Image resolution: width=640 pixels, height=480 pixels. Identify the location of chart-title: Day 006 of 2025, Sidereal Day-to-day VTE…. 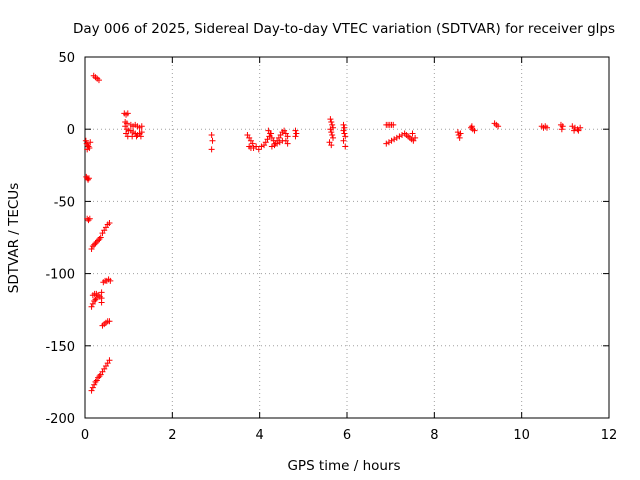
(344, 29).